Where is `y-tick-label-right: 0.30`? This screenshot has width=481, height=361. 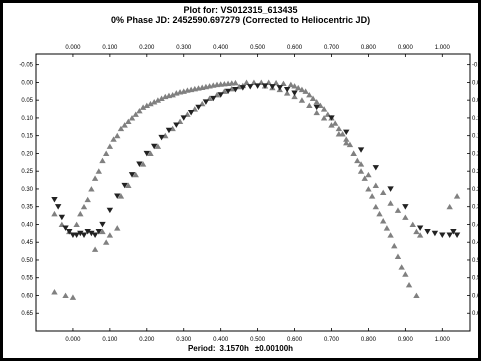 y-tick-label-right: 0.30 is located at coordinates (475, 190).